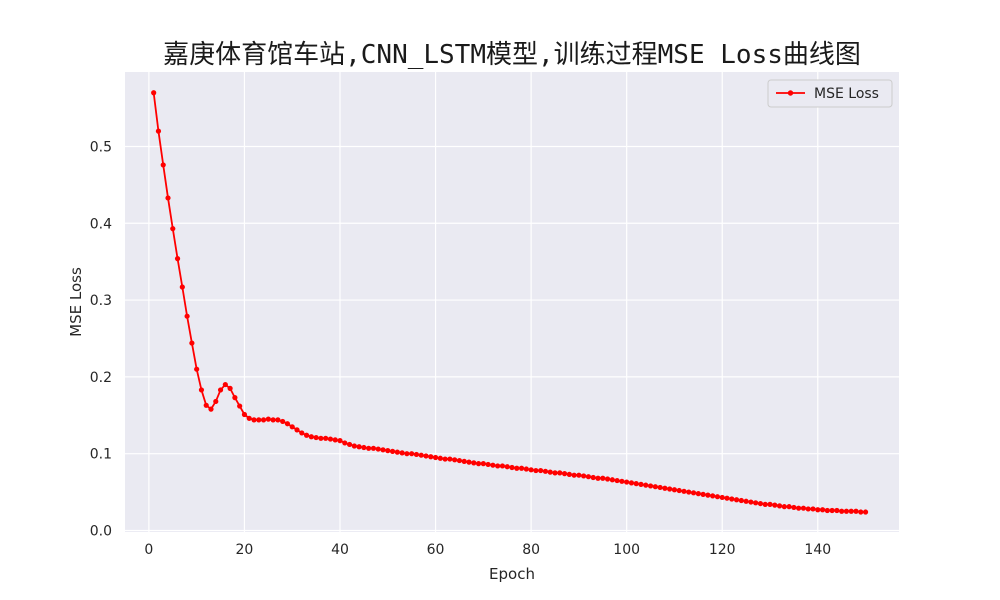 This screenshot has height=600, width=1000. What do you see at coordinates (76, 302) in the screenshot?
I see `y-axis-label: MSE Loss` at bounding box center [76, 302].